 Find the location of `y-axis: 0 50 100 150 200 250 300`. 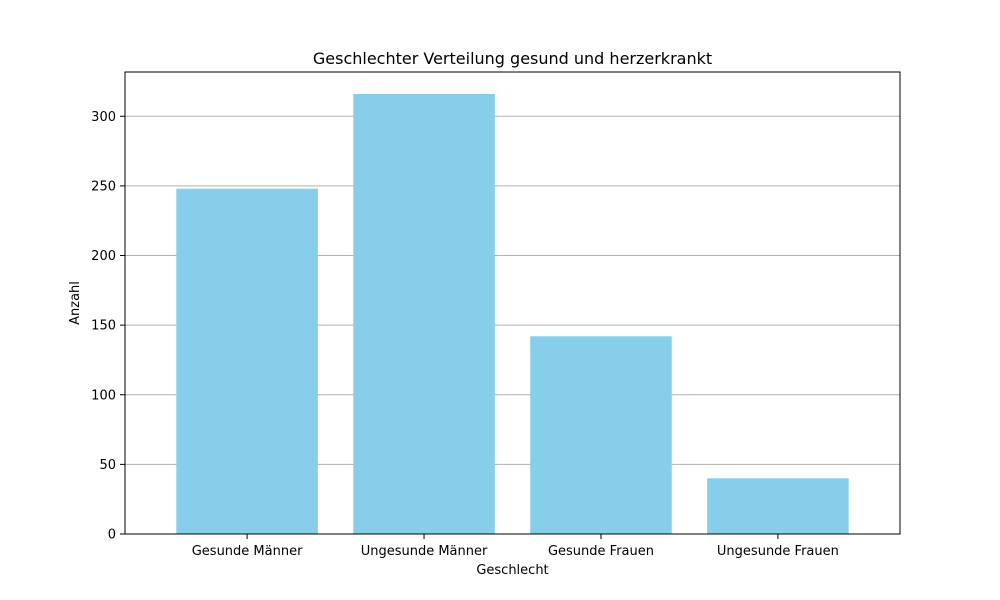

y-axis: 0 50 100 150 200 250 300 is located at coordinates (108, 326).